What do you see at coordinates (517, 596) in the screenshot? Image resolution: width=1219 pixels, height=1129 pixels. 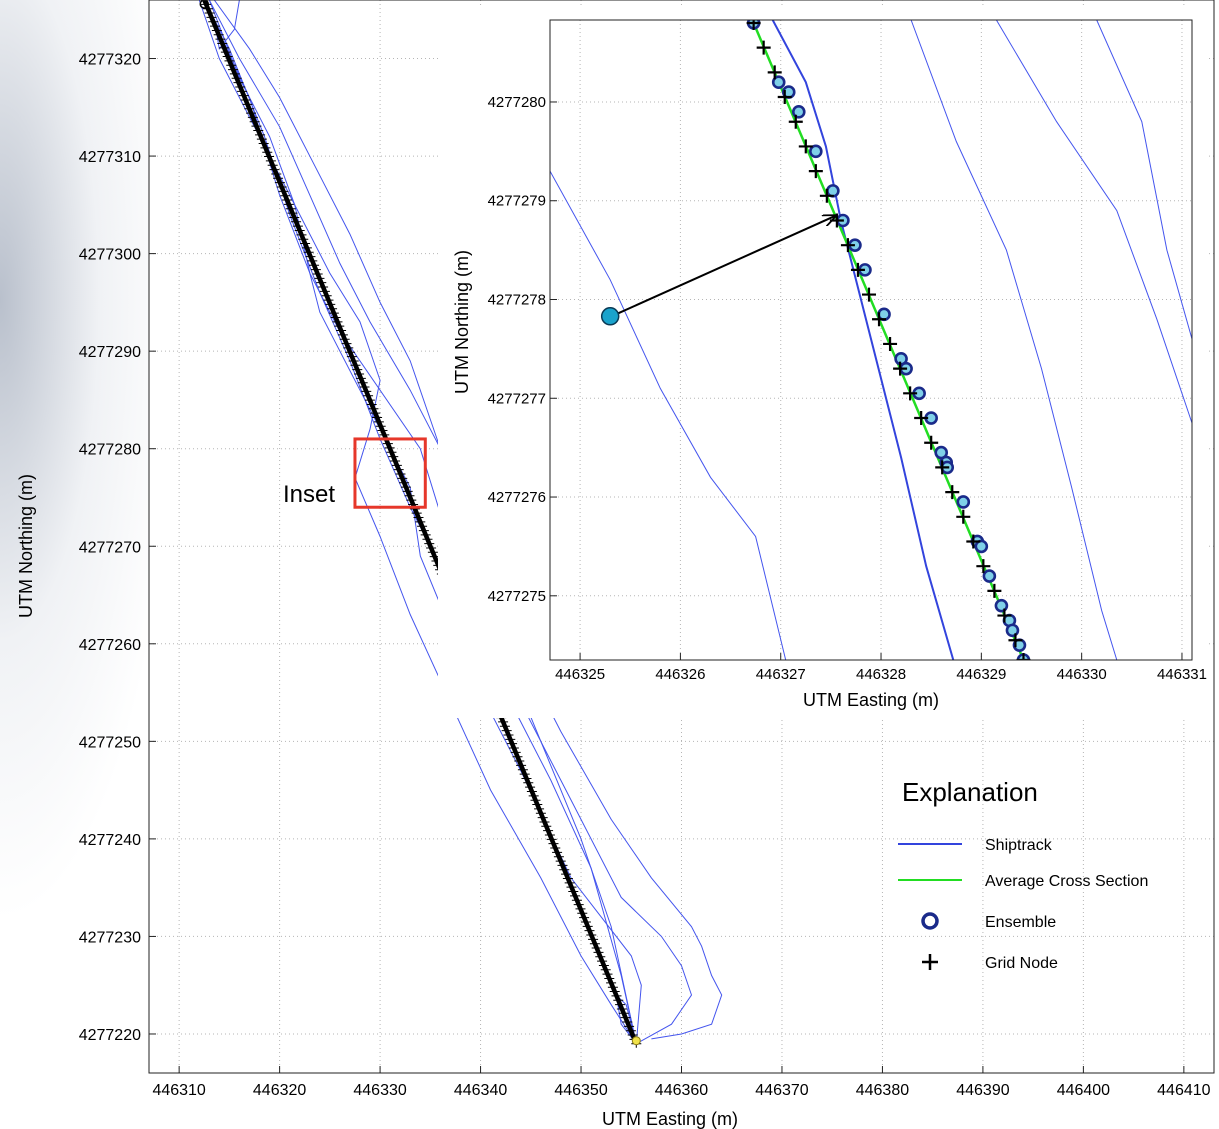 I see `inset-y-tick-label: 4277275` at bounding box center [517, 596].